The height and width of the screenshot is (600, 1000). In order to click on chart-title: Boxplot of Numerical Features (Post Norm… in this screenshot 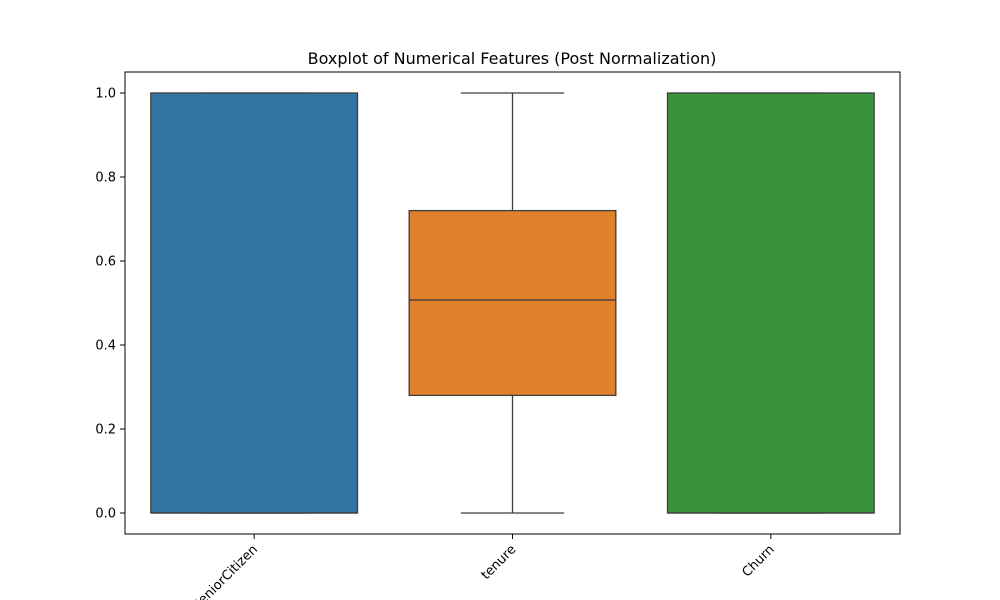, I will do `click(512, 58)`.